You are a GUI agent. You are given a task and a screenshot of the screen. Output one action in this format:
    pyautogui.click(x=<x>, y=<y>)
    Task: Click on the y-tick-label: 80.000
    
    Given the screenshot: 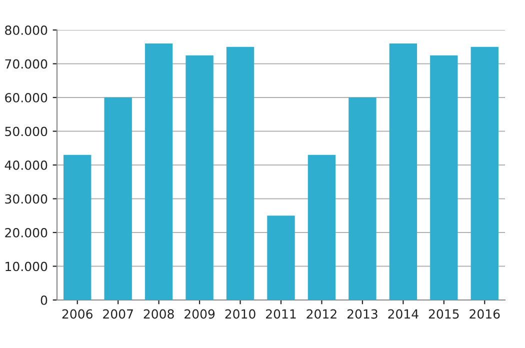 What is the action you would take?
    pyautogui.click(x=26, y=30)
    